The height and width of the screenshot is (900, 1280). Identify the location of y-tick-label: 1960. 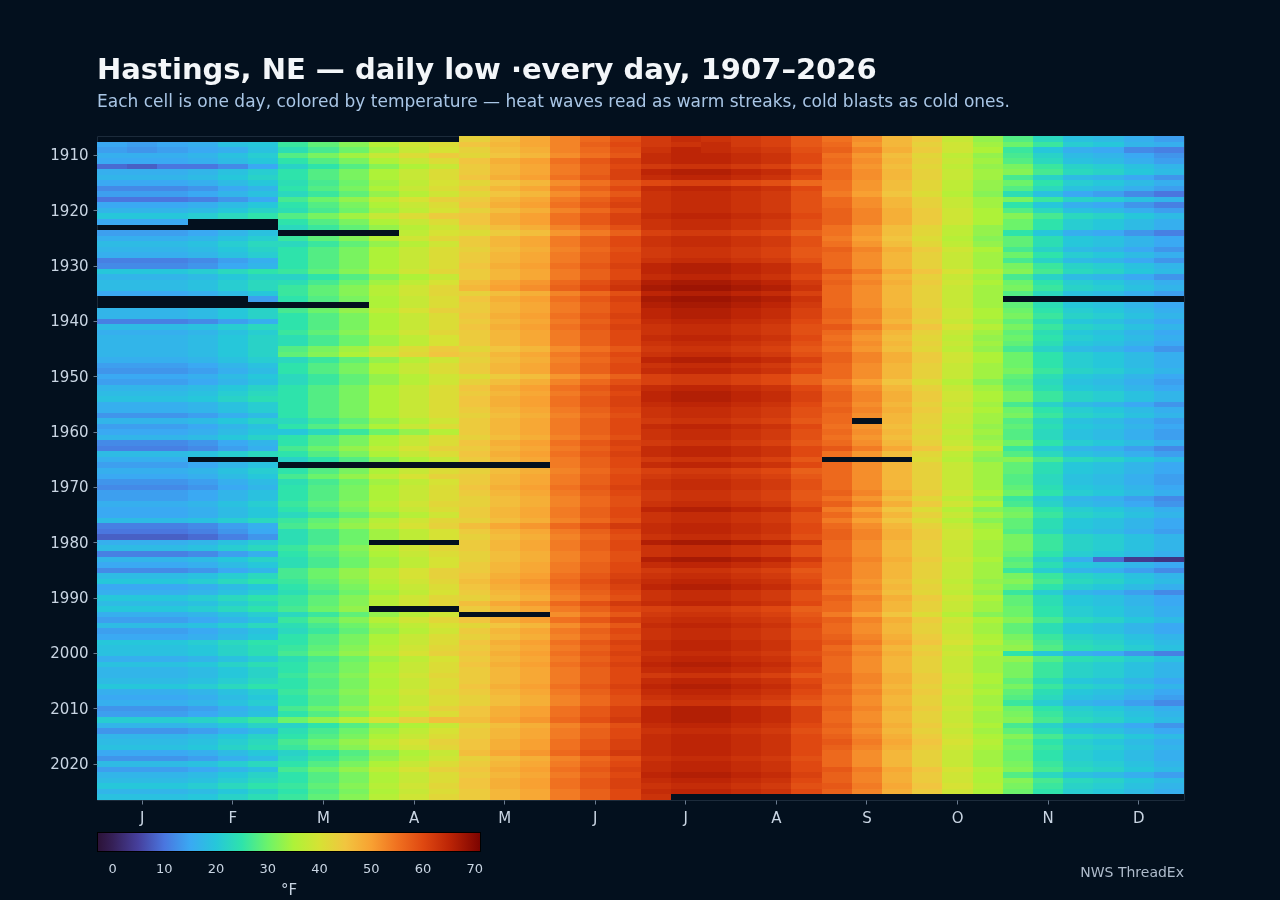
(69, 432).